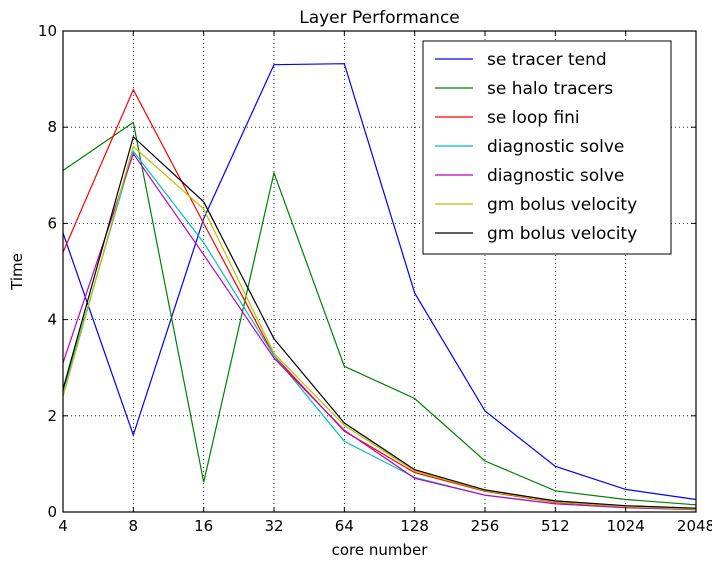 The height and width of the screenshot is (570, 712). What do you see at coordinates (203, 526) in the screenshot?
I see `x-tick-label: 16` at bounding box center [203, 526].